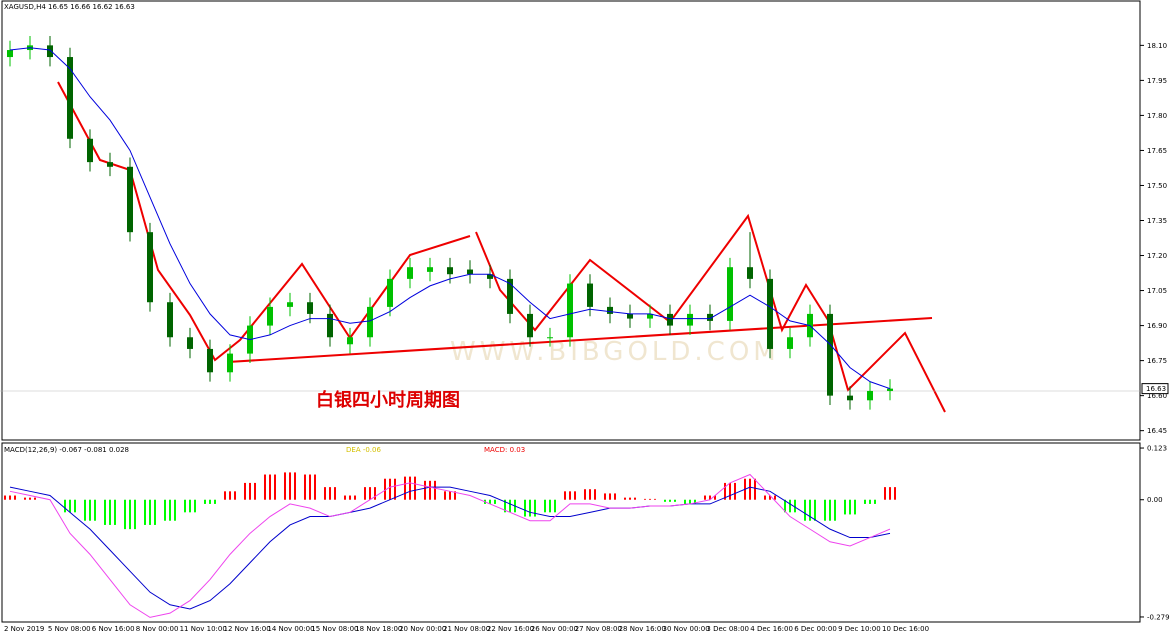  I want to click on y-tick-label: 16.75, so click(1157, 361).